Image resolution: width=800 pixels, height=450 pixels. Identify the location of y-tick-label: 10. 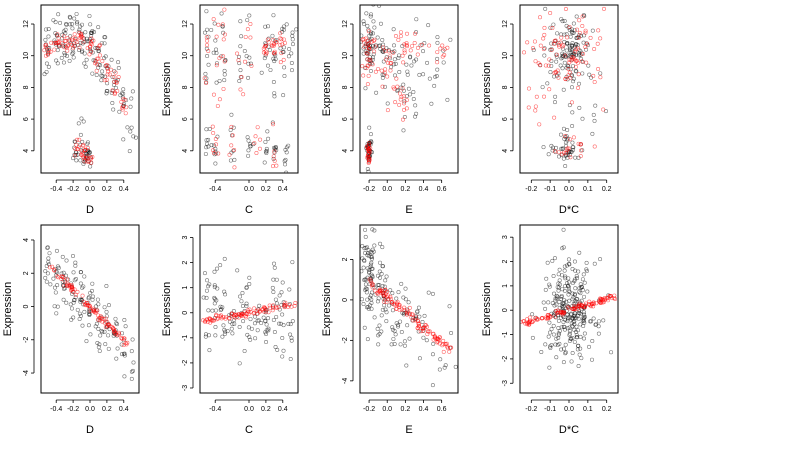
(185, 56).